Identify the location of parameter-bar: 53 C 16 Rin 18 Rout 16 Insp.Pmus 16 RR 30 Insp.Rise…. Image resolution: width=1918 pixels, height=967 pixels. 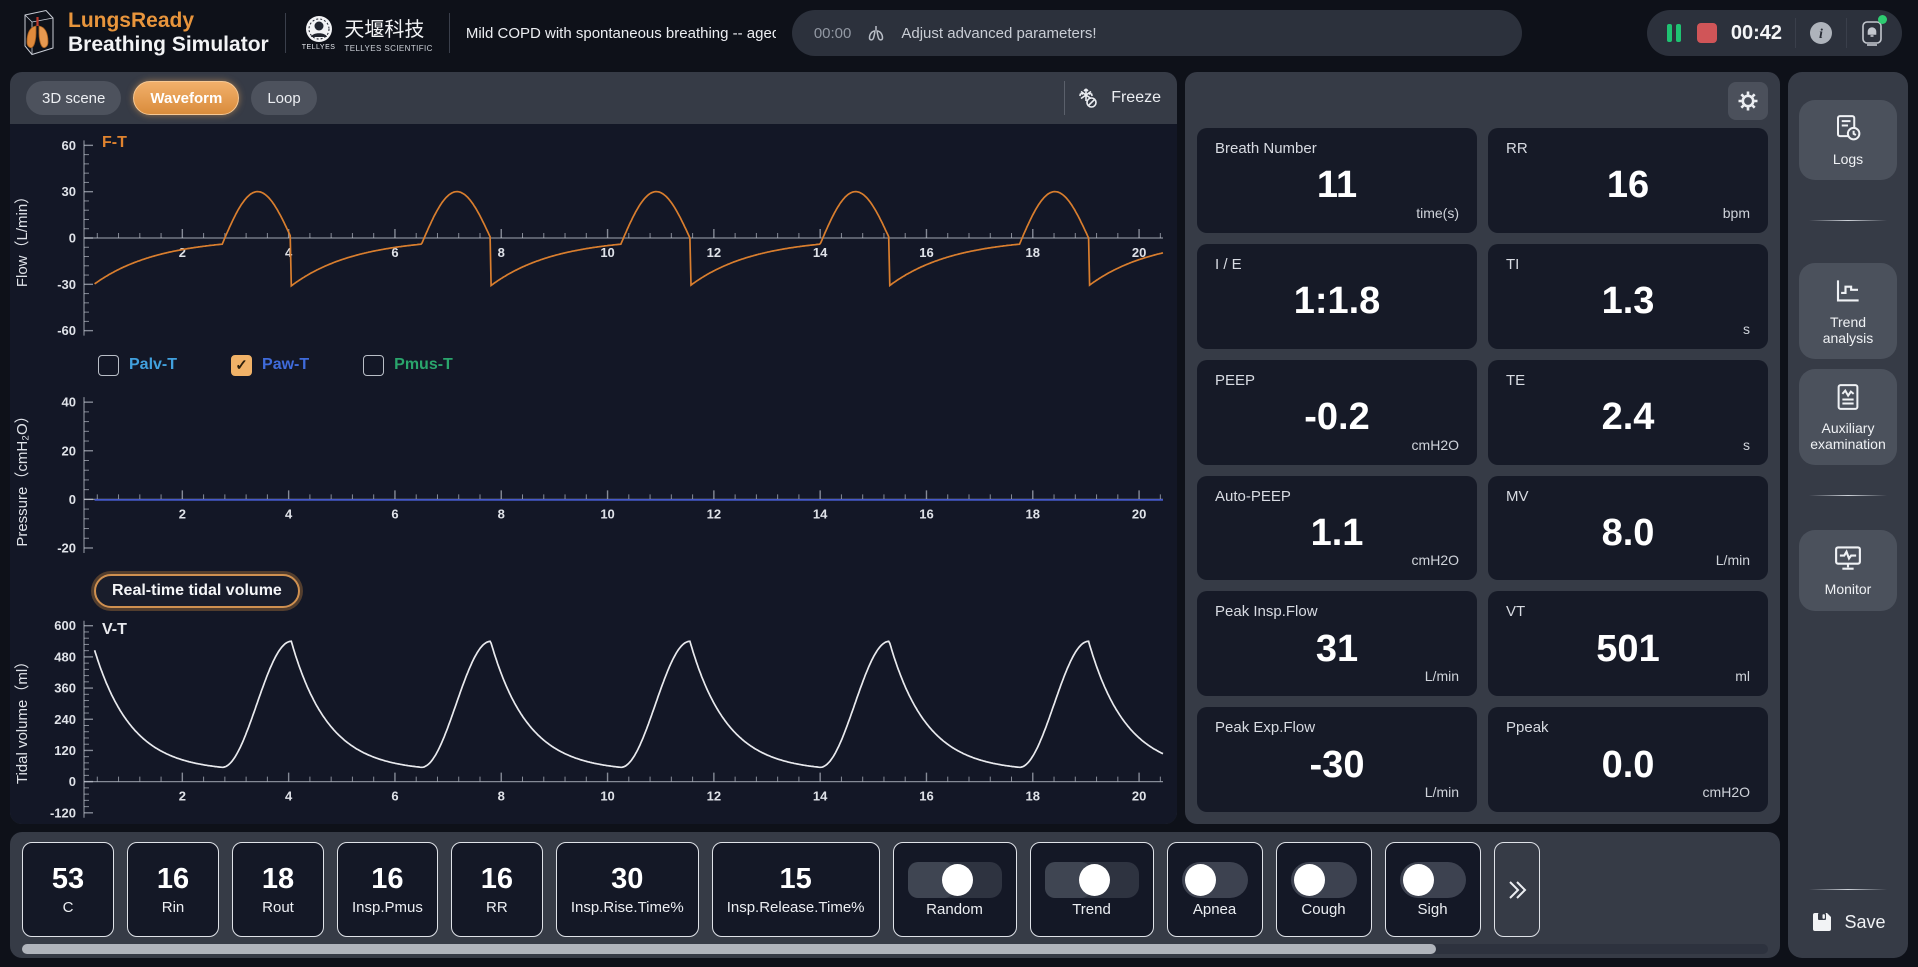
(895, 895).